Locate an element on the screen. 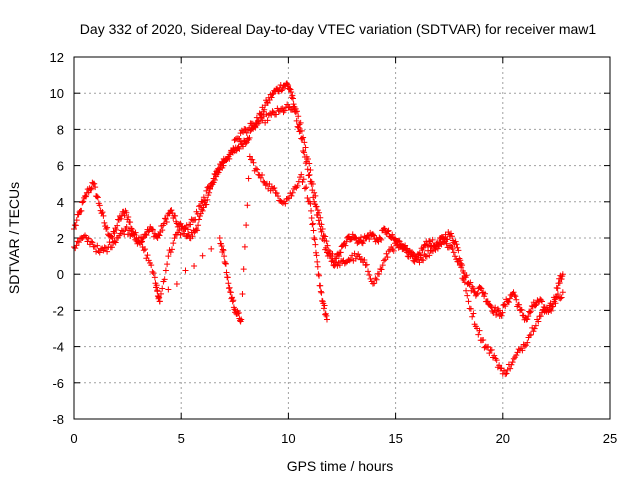 Image resolution: width=640 pixels, height=480 pixels. x-tick-label: 5 is located at coordinates (181, 438).